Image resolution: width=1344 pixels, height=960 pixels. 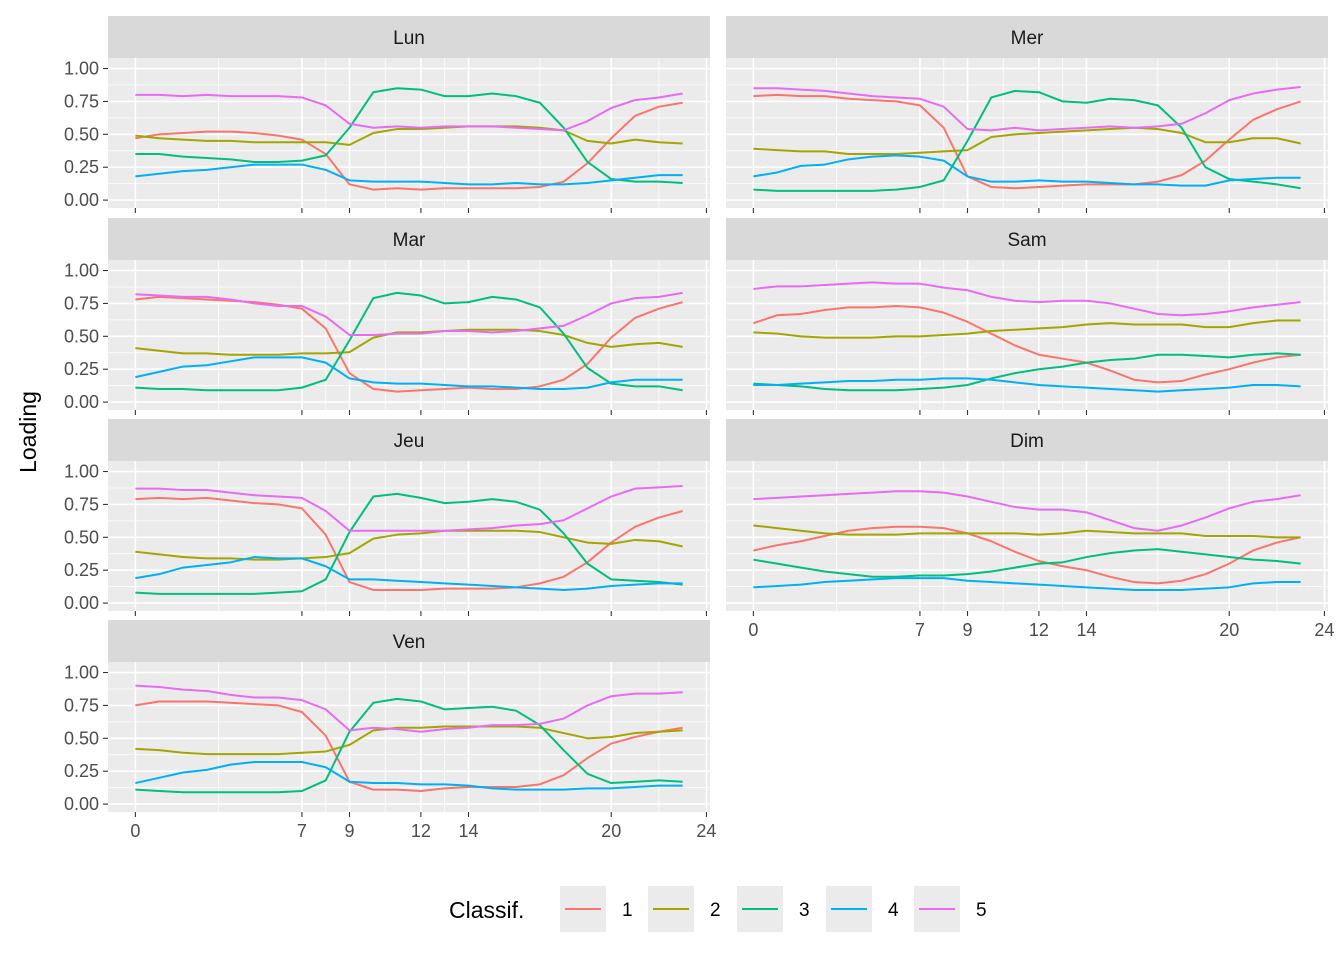 I want to click on legend-item-3: 3, so click(x=773, y=909).